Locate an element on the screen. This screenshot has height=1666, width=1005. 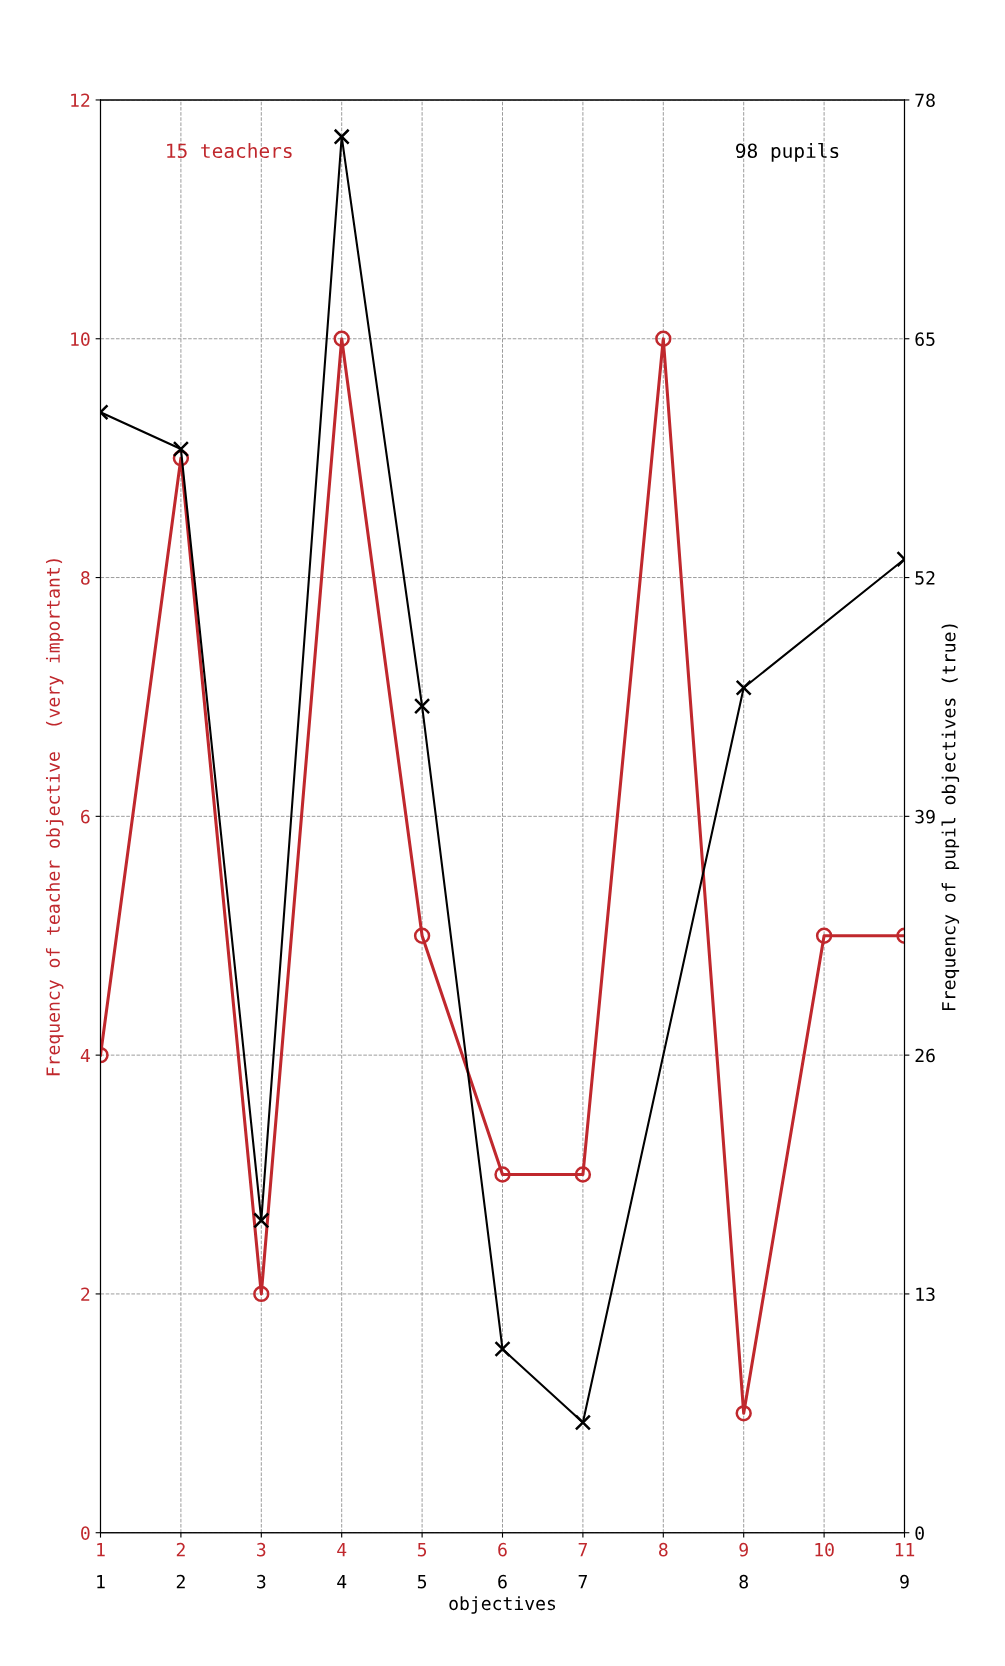
text: 5 is located at coordinates (422, 1582).